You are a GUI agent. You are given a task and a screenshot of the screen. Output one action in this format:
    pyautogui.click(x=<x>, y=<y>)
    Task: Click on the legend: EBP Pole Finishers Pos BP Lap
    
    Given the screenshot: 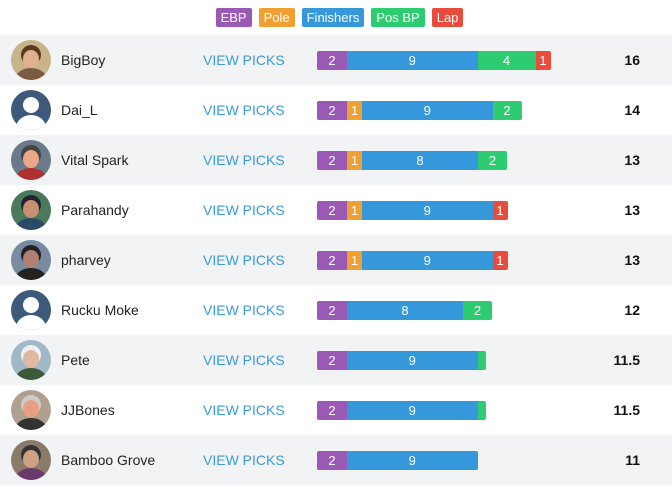 What is the action you would take?
    pyautogui.click(x=336, y=17)
    